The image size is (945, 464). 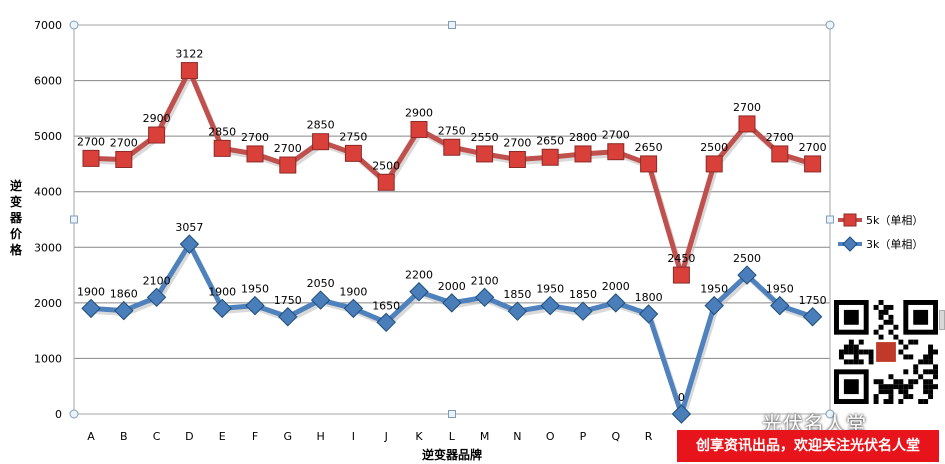 What do you see at coordinates (189, 54) in the screenshot?
I see `data-label: 3122` at bounding box center [189, 54].